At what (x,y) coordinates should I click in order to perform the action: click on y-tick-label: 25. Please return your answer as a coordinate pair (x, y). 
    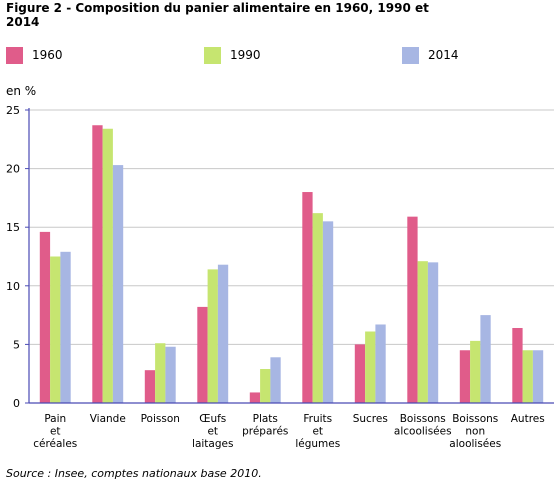
    Looking at the image, I should click on (13, 110).